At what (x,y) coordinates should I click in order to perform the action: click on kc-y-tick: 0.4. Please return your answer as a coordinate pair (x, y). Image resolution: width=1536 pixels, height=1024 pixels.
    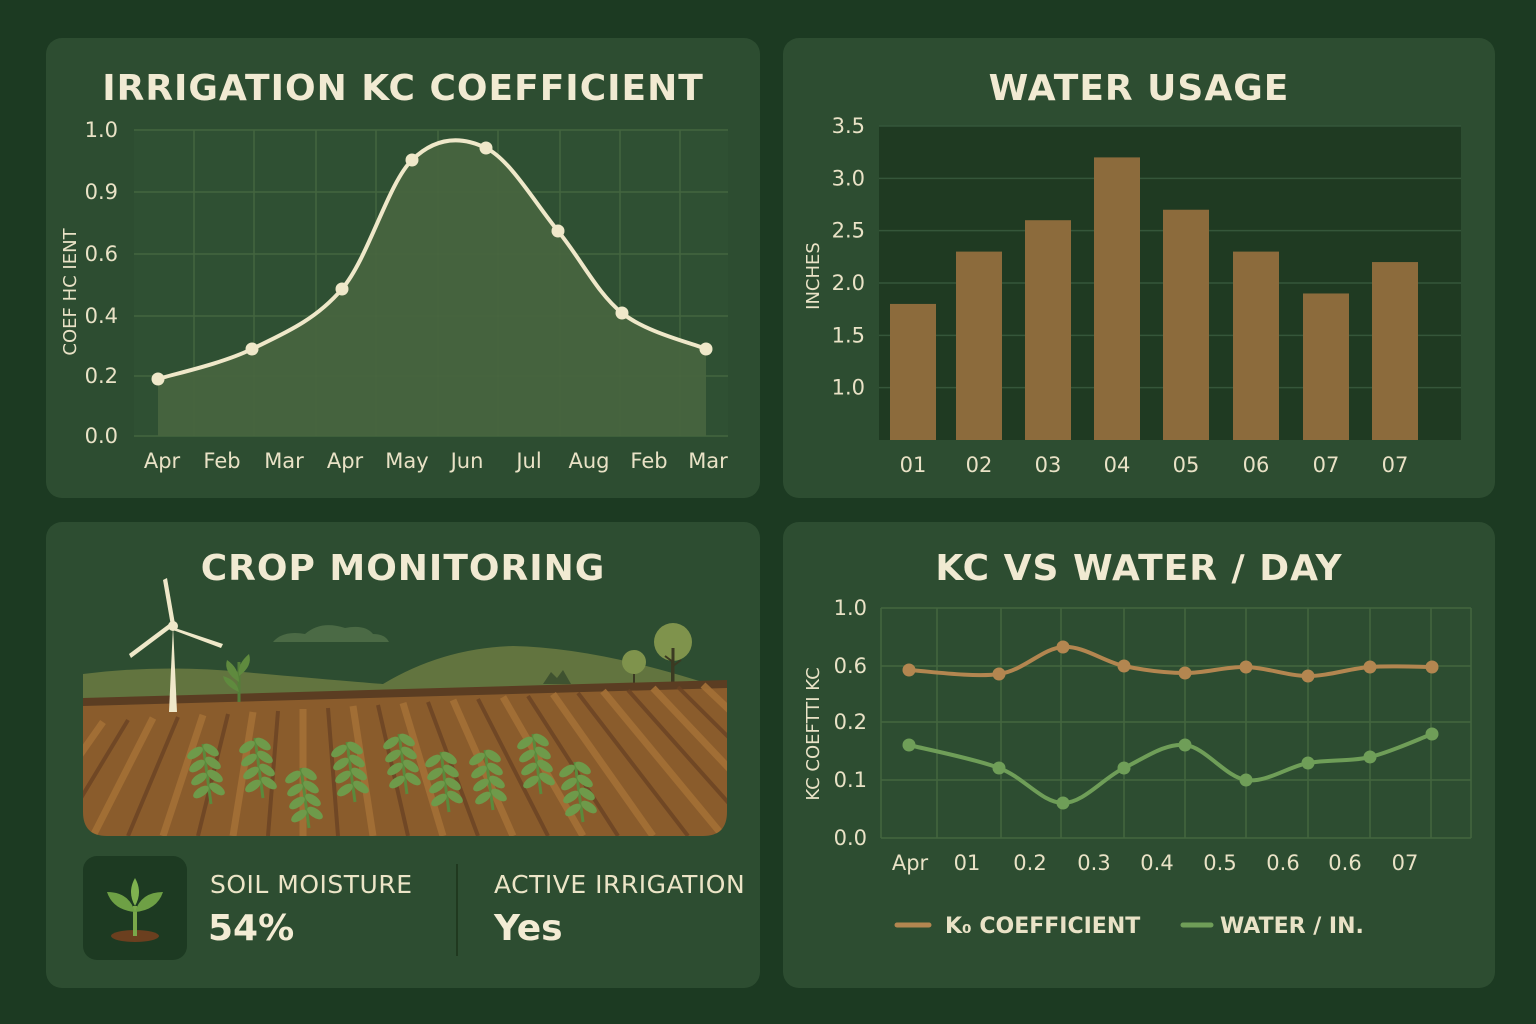
    Looking at the image, I should click on (101, 316).